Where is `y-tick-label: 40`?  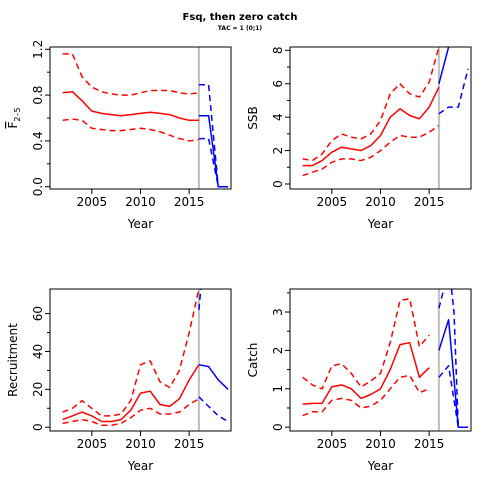
y-tick-label: 40 is located at coordinates (38, 351).